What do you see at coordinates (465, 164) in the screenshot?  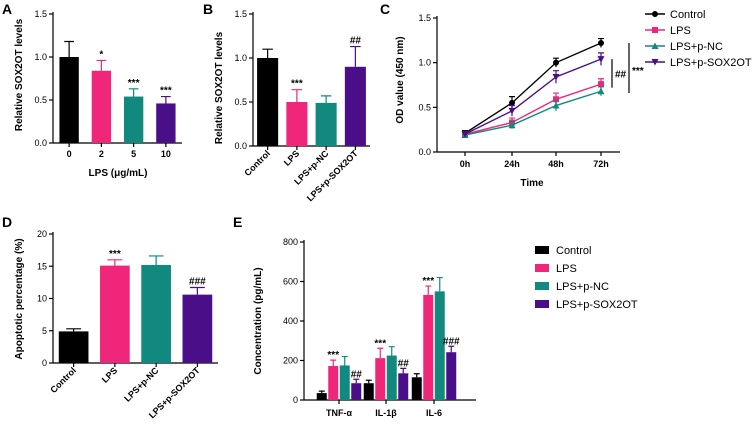 I see `chart-c-category-label: 0h` at bounding box center [465, 164].